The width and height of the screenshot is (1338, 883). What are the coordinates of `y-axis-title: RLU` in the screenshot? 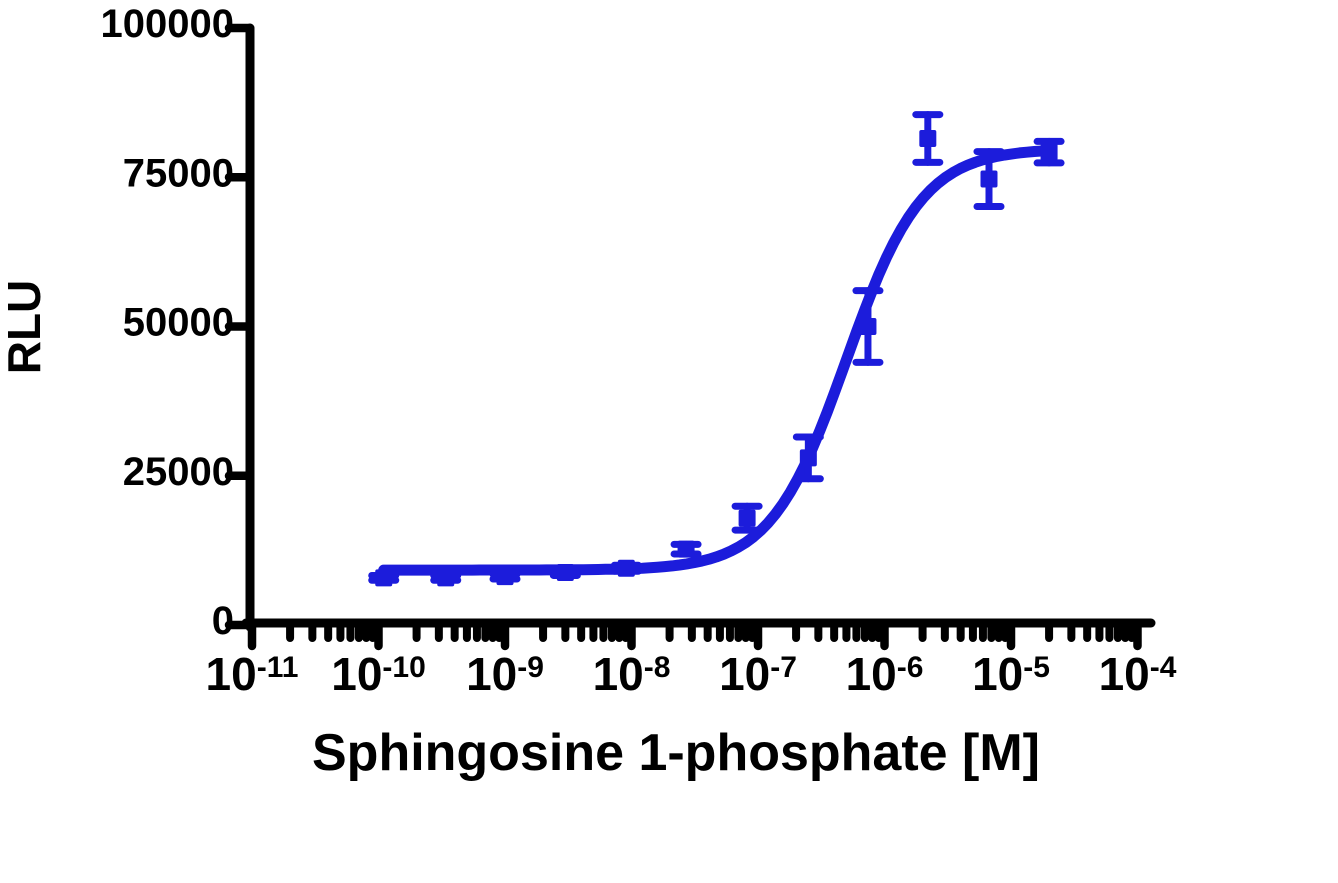 It's located at (25, 327).